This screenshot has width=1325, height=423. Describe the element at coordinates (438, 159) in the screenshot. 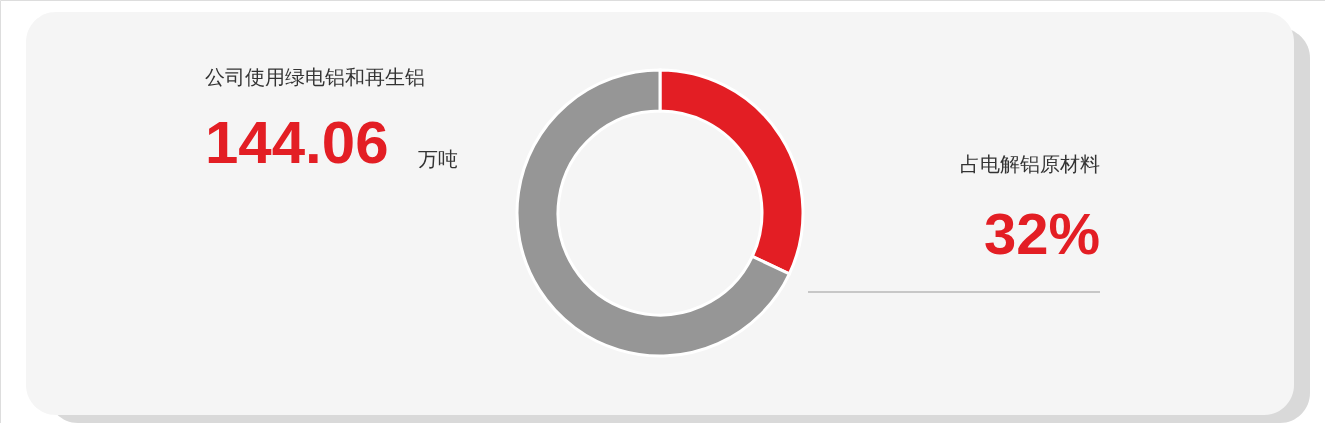

I see `text: 万吨` at that location.